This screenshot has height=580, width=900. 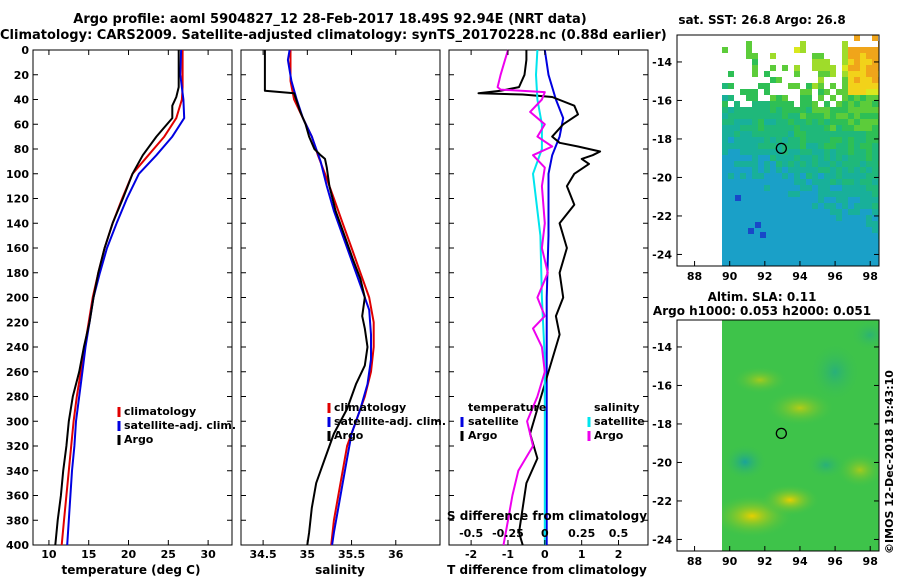 I want to click on depth-tick-label: 120, so click(x=17, y=199).